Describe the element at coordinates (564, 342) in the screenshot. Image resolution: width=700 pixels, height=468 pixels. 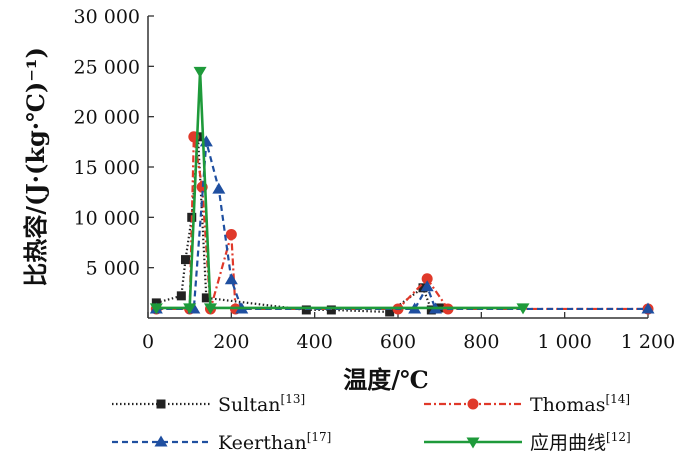
I see `x-tick-label: 1 000` at that location.